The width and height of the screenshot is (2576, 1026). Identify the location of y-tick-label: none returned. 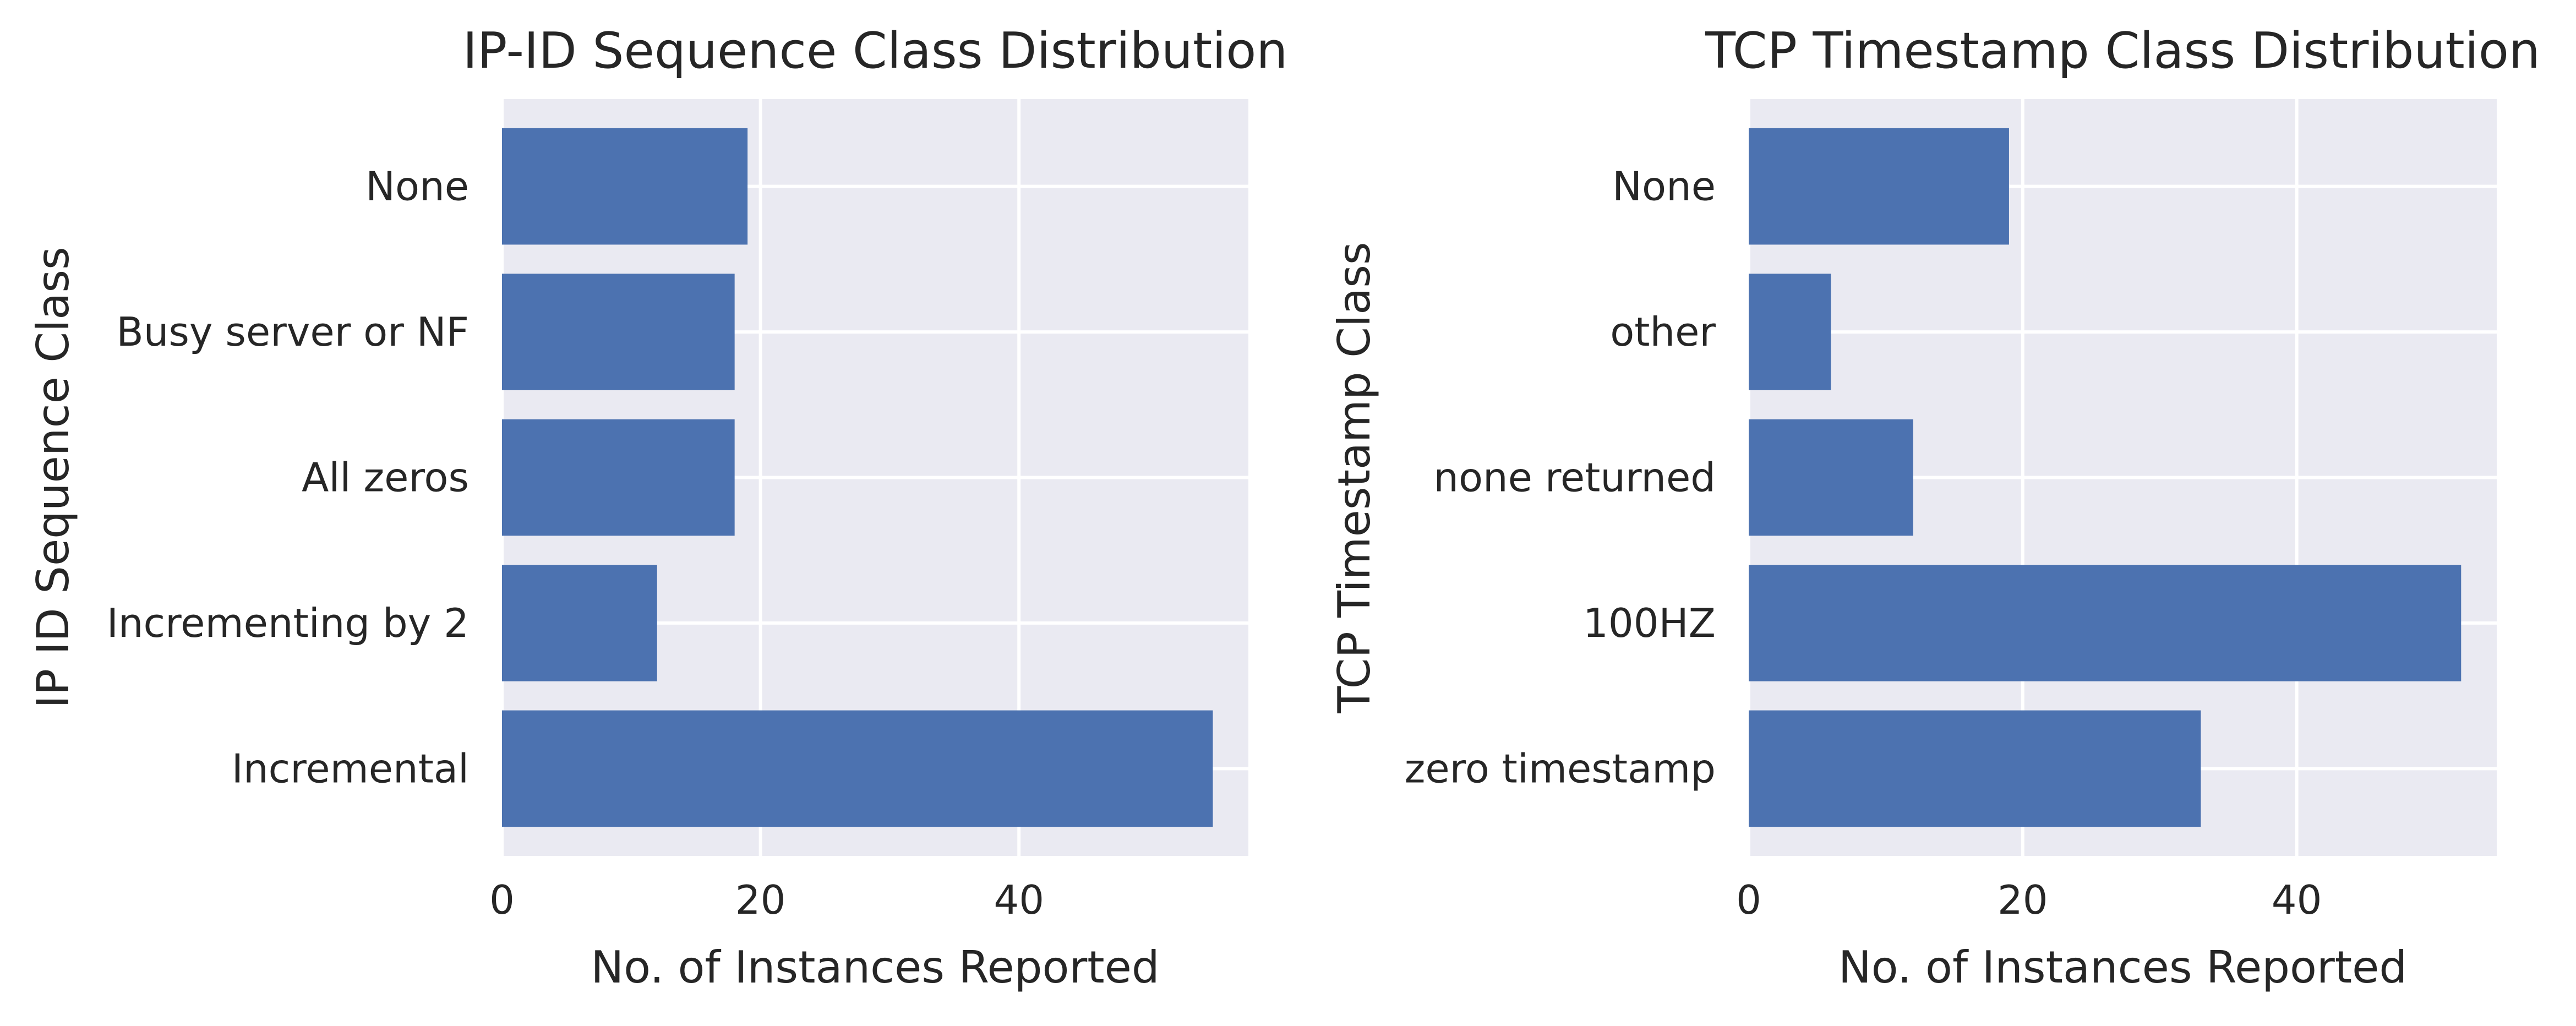
(1574, 478).